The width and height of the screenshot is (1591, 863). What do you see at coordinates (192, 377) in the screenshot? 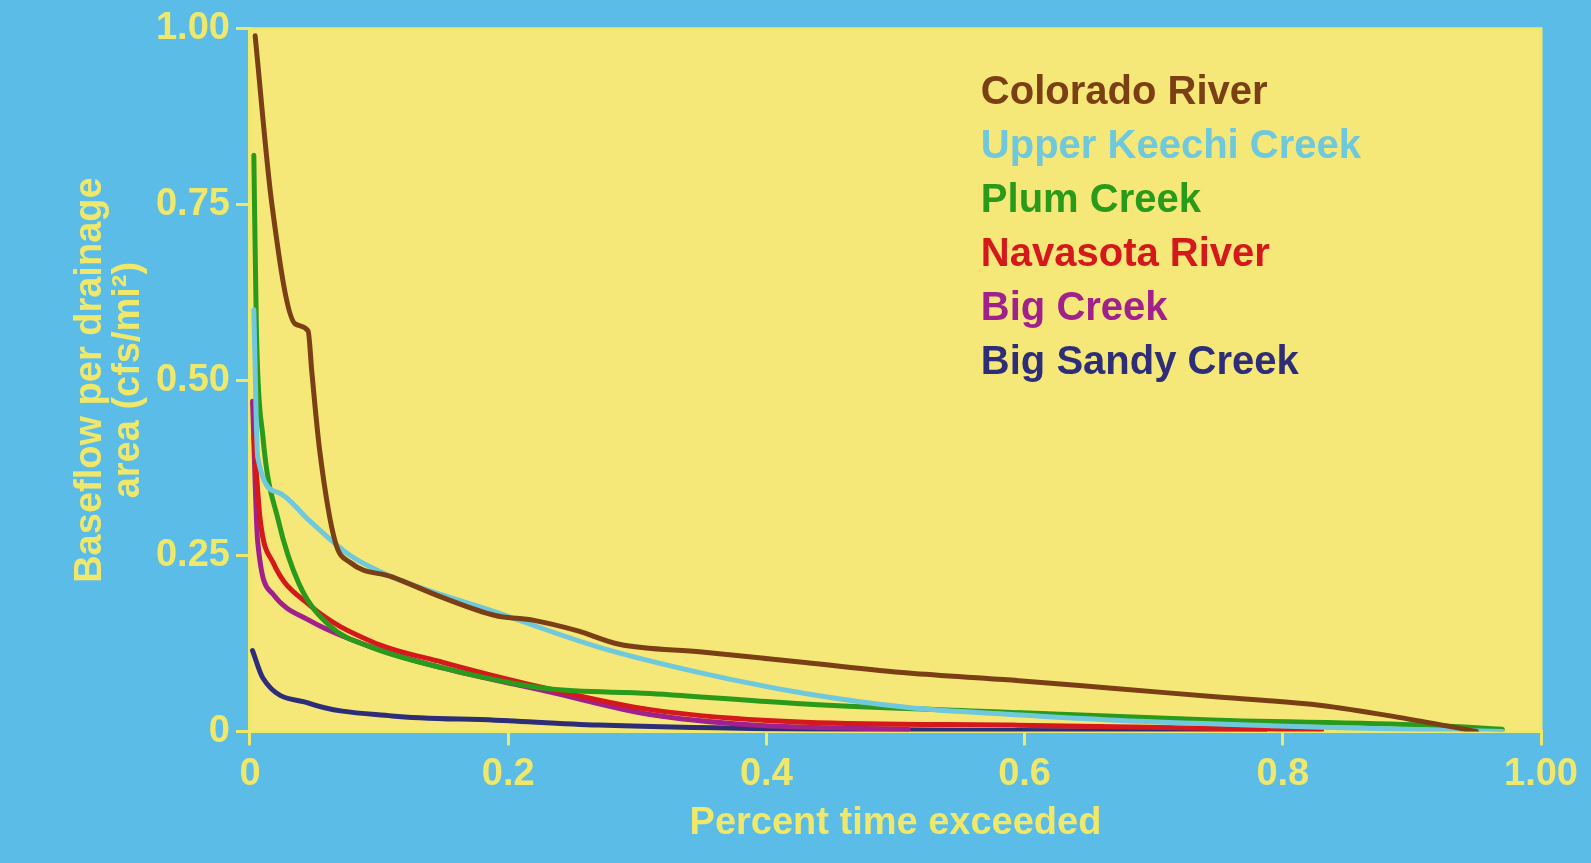
I see `y-tick-label: 0.50` at bounding box center [192, 377].